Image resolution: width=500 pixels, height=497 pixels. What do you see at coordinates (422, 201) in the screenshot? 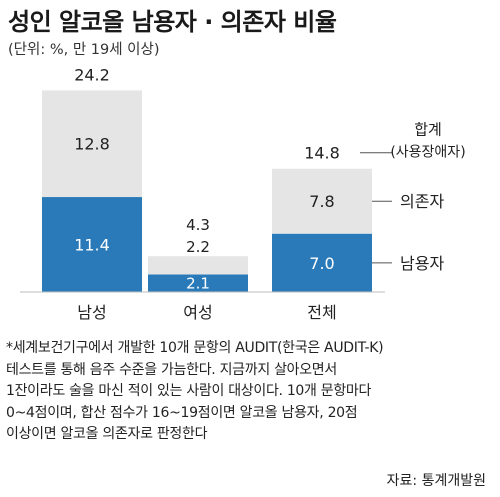
I see `legend-dependence: 의존자` at bounding box center [422, 201].